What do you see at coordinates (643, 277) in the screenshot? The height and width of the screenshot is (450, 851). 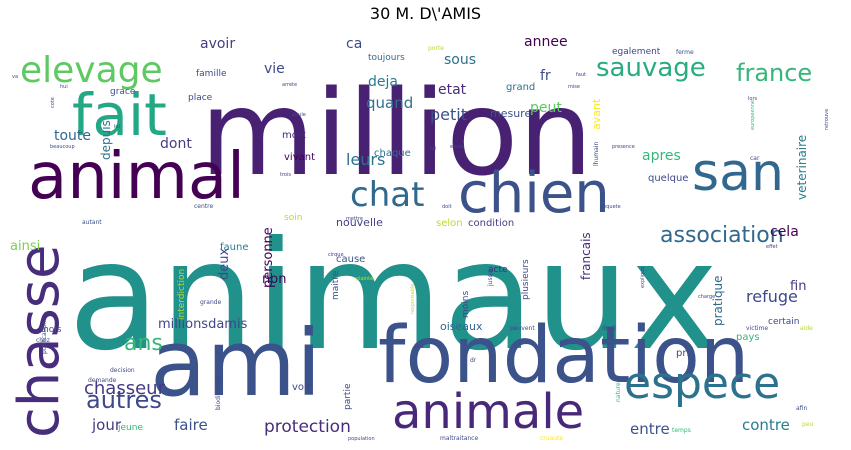 I see `word-explique: explique` at bounding box center [643, 277].